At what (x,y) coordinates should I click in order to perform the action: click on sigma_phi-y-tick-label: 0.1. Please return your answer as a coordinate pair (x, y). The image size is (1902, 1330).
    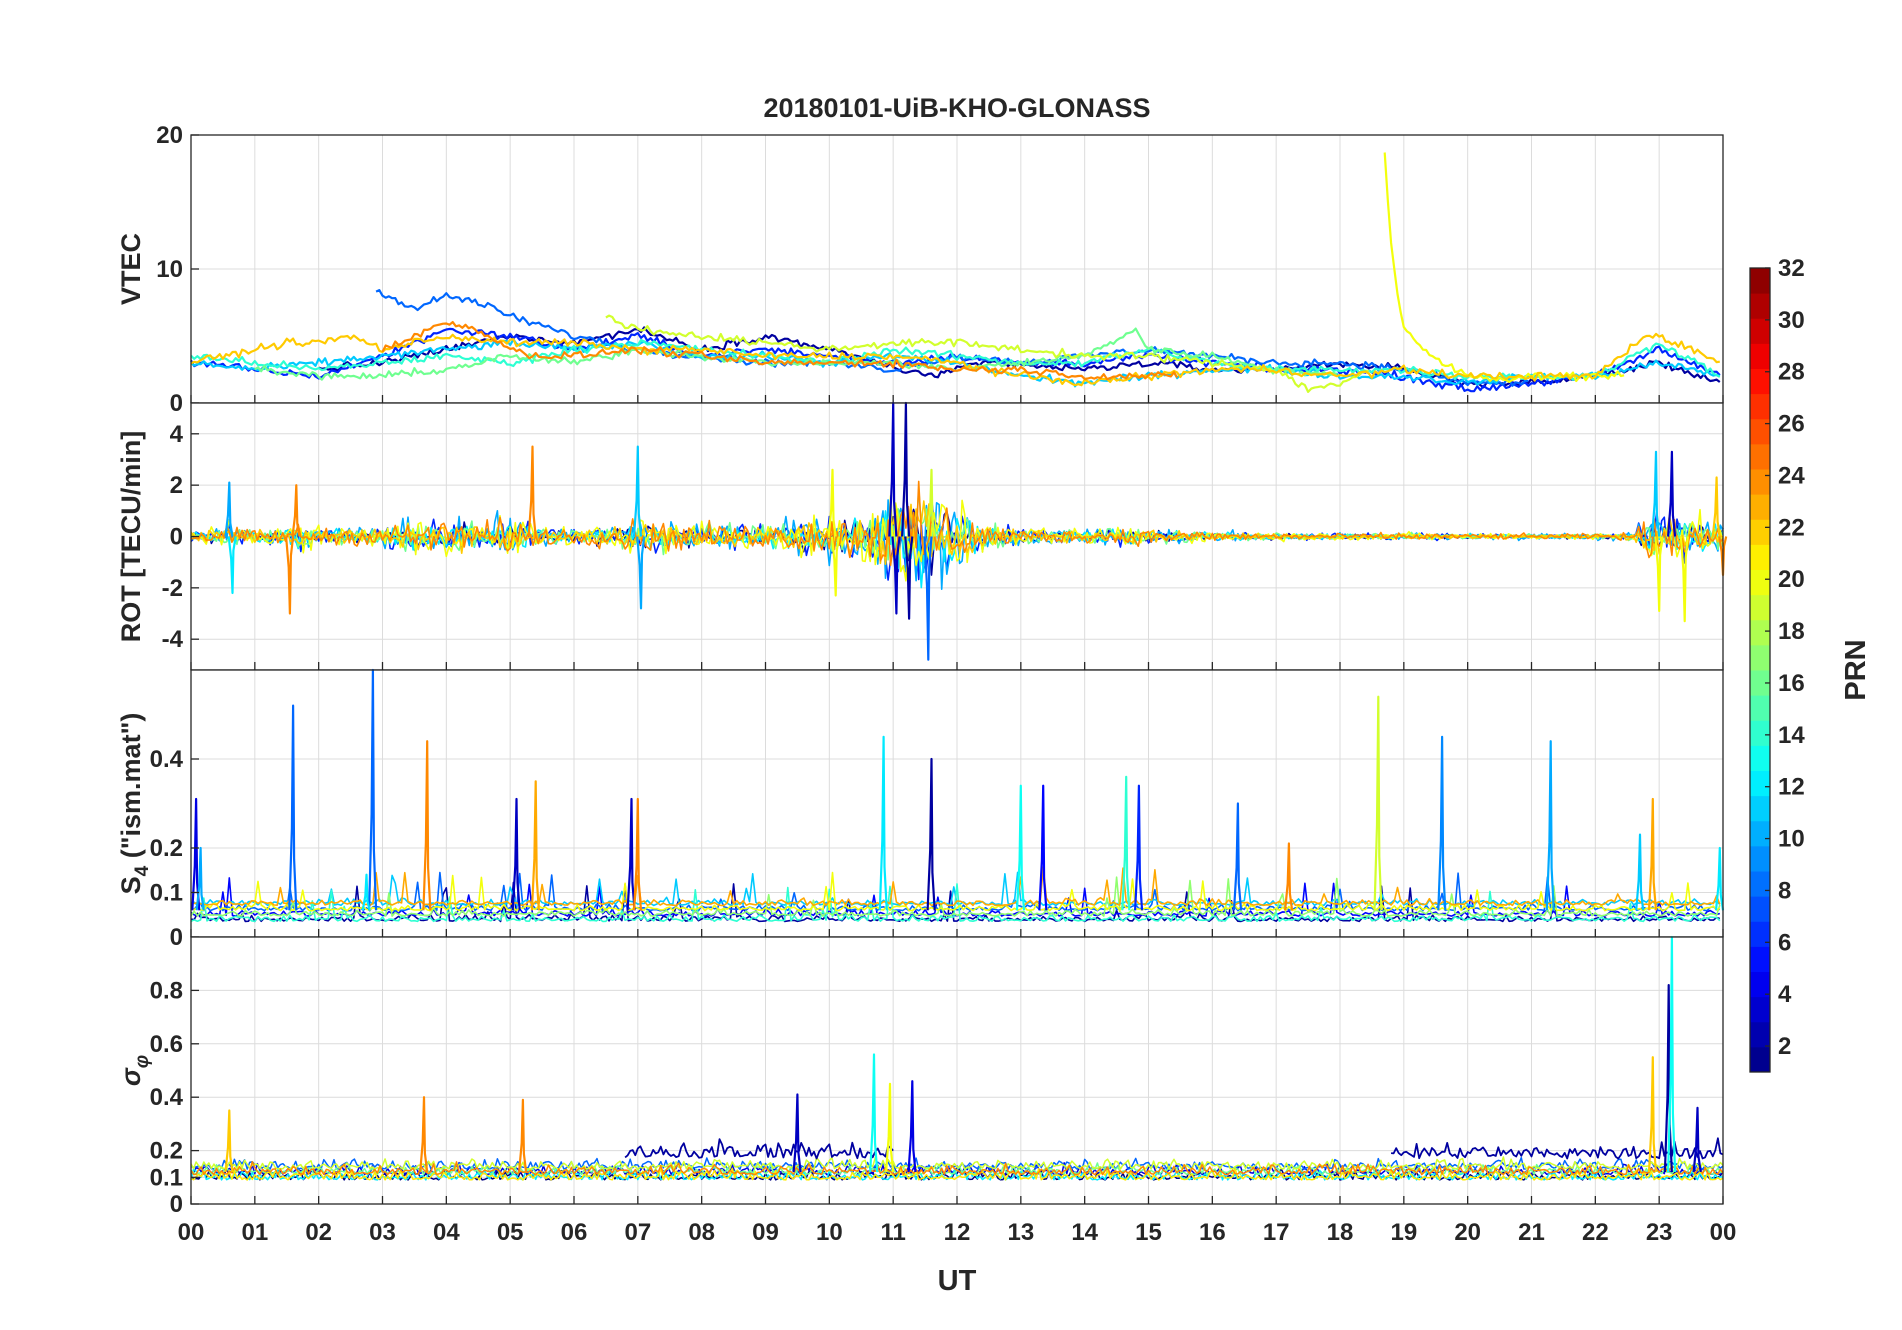
    Looking at the image, I should click on (166, 1177).